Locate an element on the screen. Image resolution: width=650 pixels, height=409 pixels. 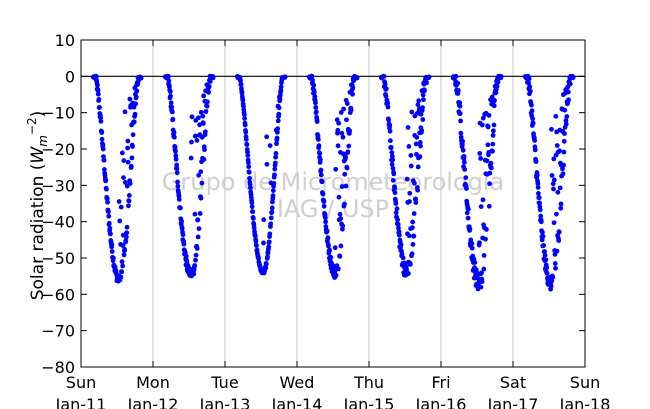
x-tick-weekday: Sat is located at coordinates (513, 382).